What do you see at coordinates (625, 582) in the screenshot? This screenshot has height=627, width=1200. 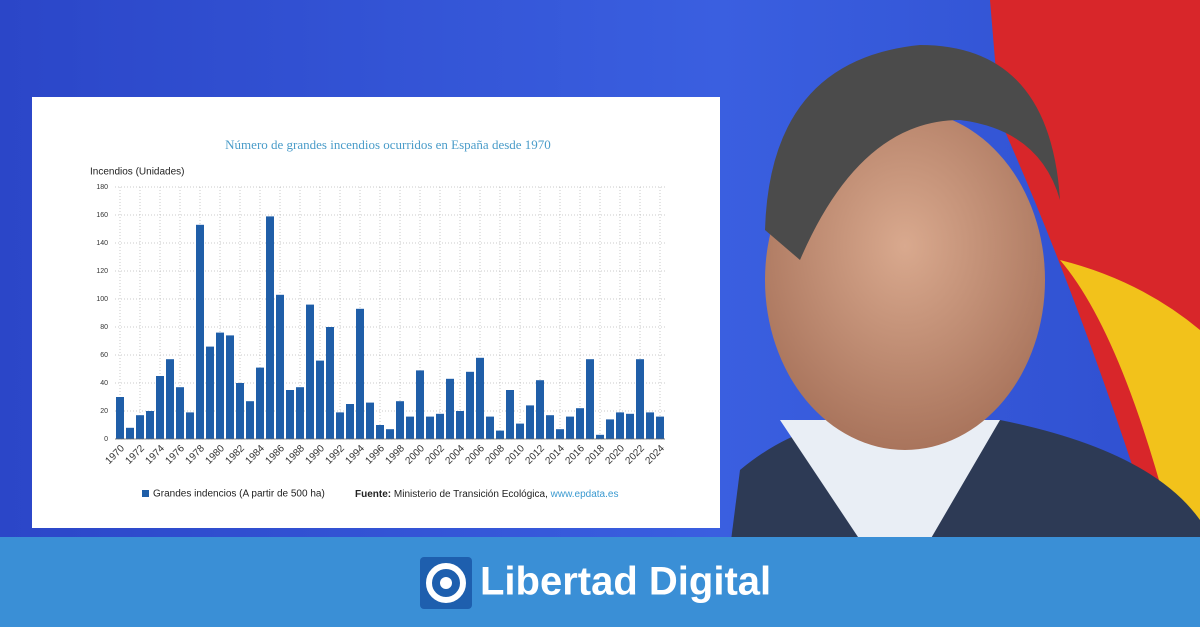 I see `brand: Libertad Digital` at bounding box center [625, 582].